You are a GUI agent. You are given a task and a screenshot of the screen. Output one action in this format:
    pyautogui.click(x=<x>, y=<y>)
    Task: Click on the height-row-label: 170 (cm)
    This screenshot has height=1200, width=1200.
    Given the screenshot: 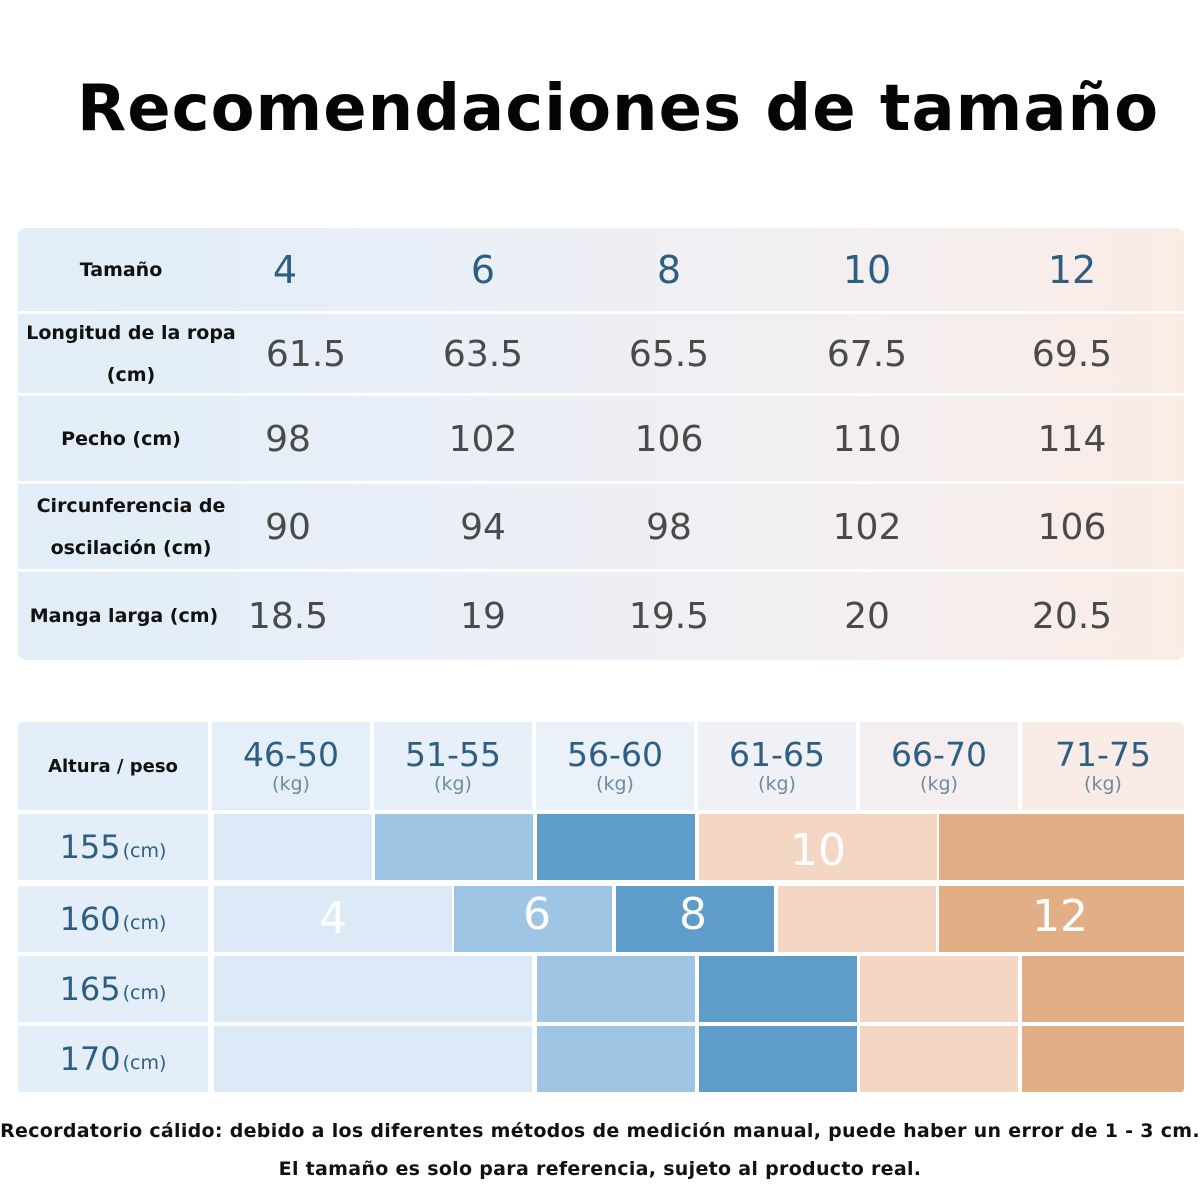 What is the action you would take?
    pyautogui.click(x=113, y=1059)
    